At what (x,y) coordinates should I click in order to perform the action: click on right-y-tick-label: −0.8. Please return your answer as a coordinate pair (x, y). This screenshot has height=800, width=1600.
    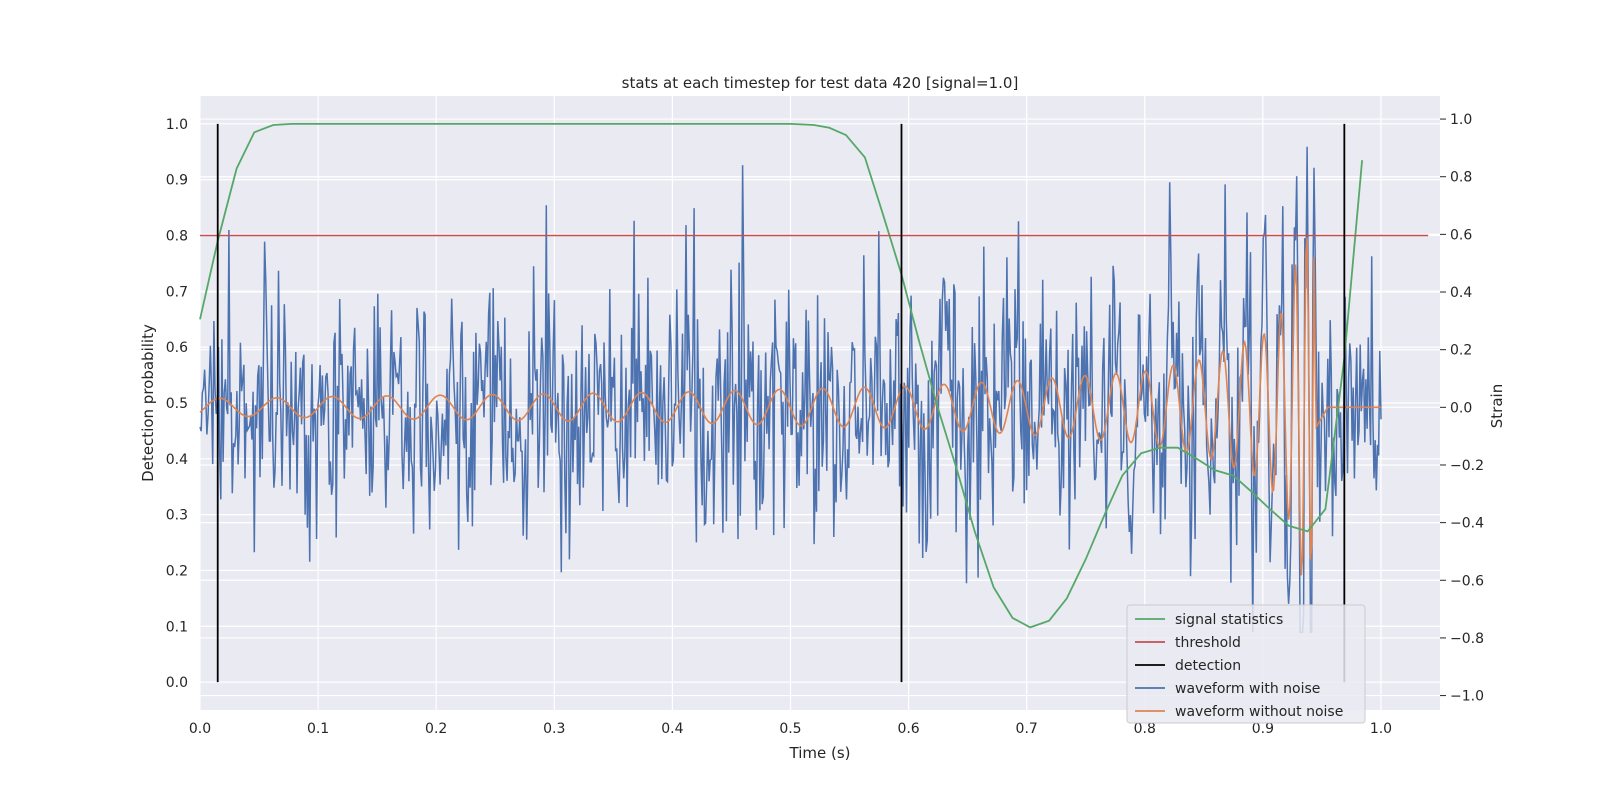
    Looking at the image, I should click on (1467, 639).